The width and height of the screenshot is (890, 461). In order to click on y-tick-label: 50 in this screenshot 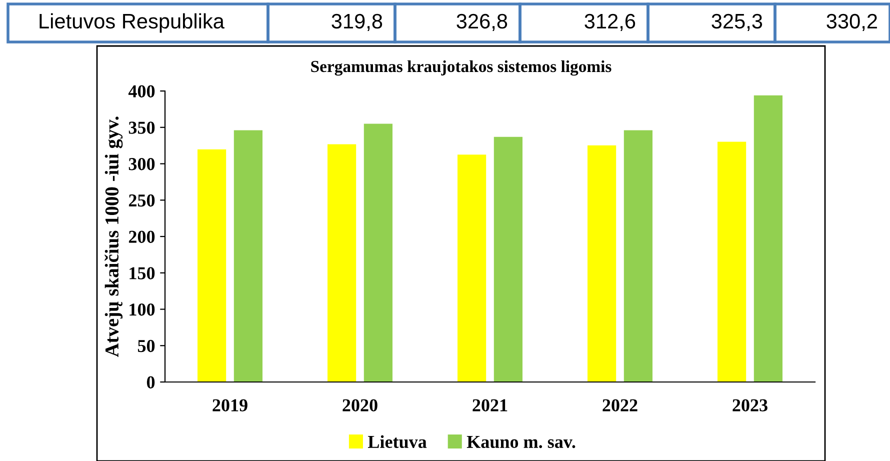, I will do `click(146, 346)`.